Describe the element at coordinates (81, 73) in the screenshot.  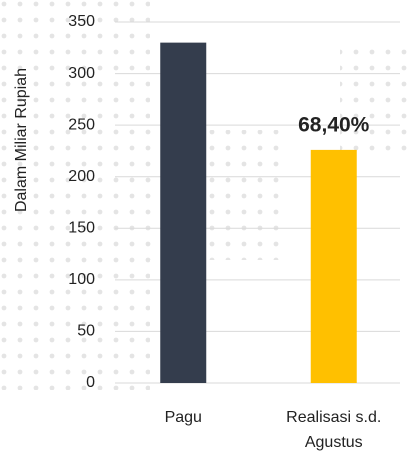
I see `y-tick-label: 300` at that location.